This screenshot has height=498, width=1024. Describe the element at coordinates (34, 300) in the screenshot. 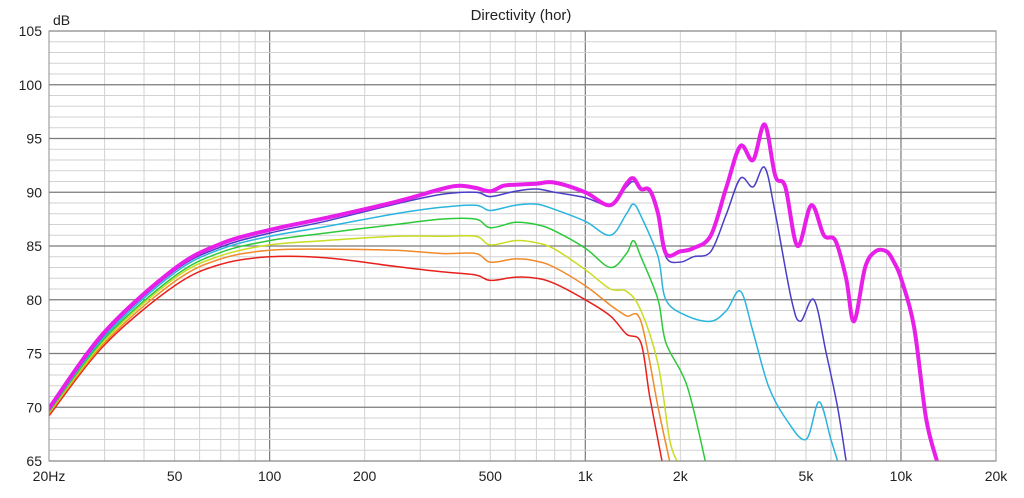

I see `y-tick-label: 80` at that location.